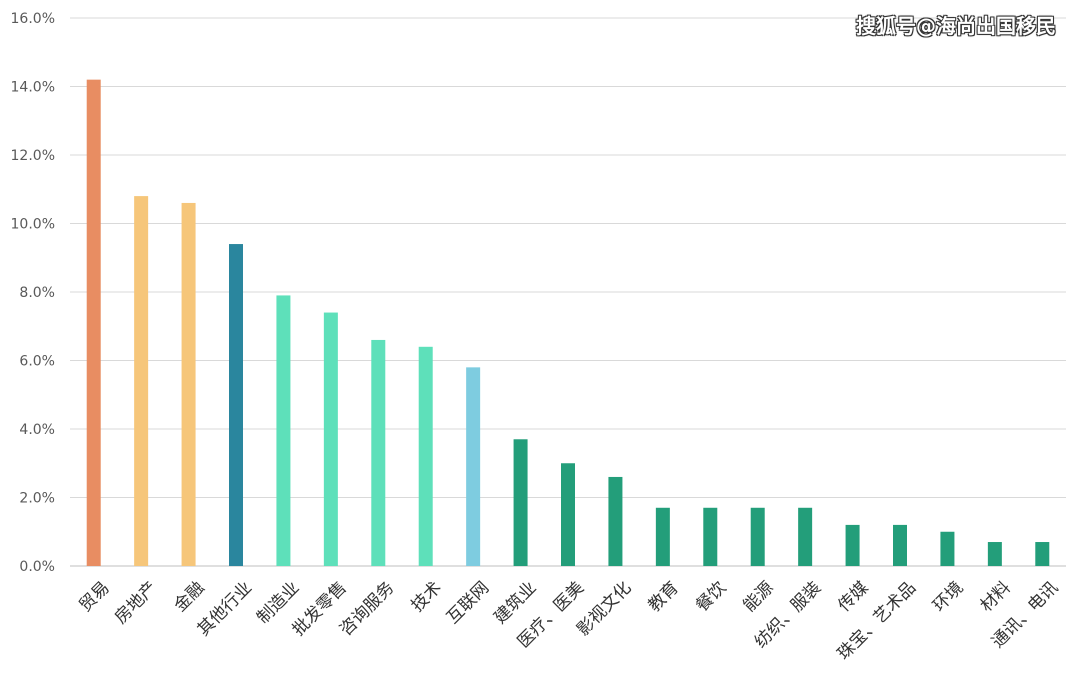 This screenshot has height=687, width=1080. I want to click on x-category-label: 金融, so click(189, 597).